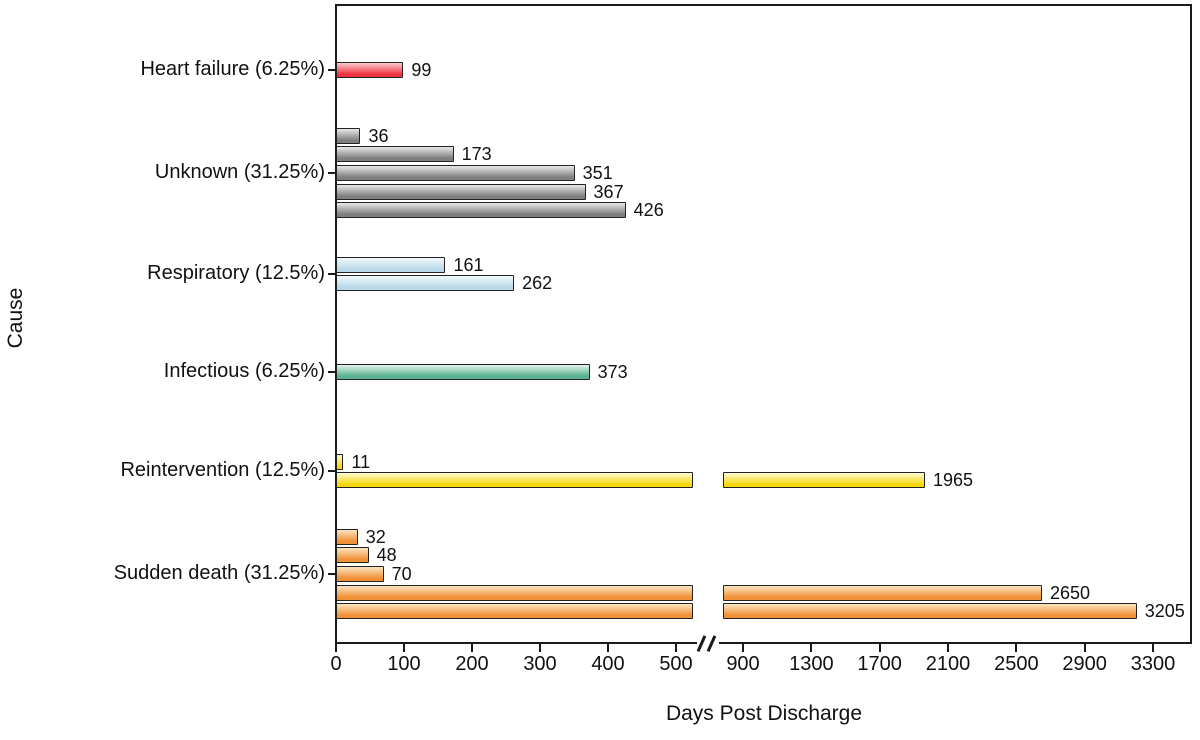 The width and height of the screenshot is (1200, 740). I want to click on x-tick-label: 3300, so click(1153, 664).